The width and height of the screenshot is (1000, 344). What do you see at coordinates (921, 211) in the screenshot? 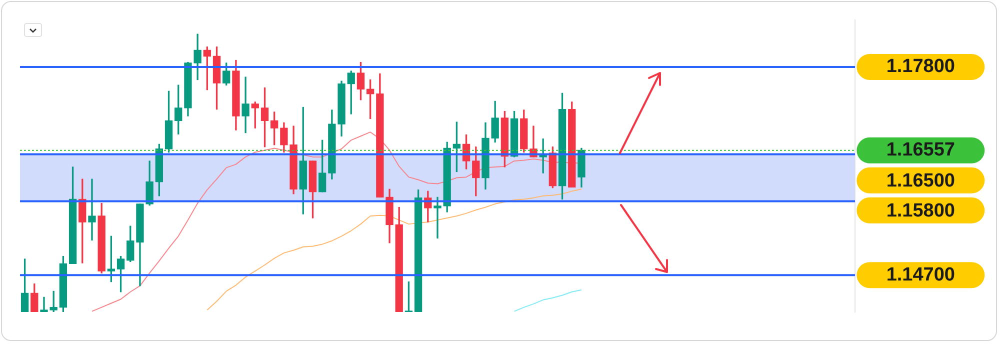
I see `ref-line-label: 1.15800` at bounding box center [921, 211].